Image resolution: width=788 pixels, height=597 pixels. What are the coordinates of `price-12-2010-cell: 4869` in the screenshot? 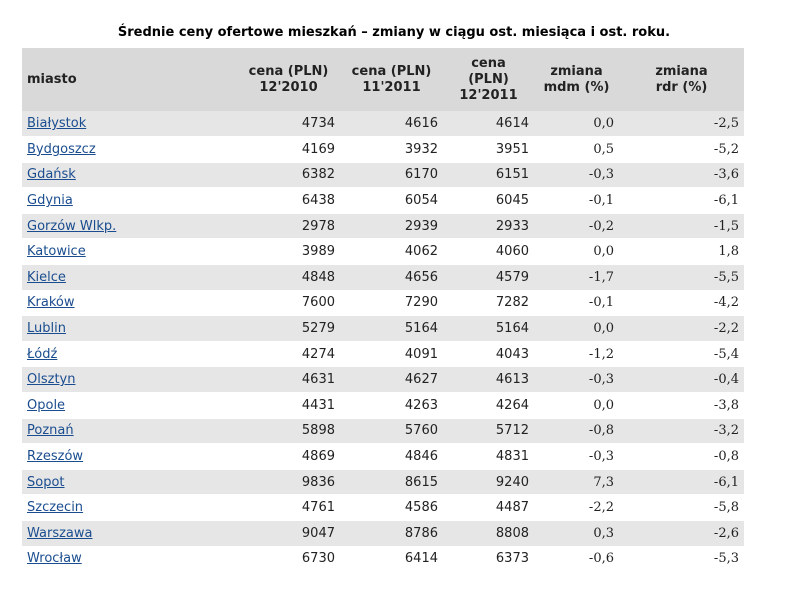 It's located at (288, 456).